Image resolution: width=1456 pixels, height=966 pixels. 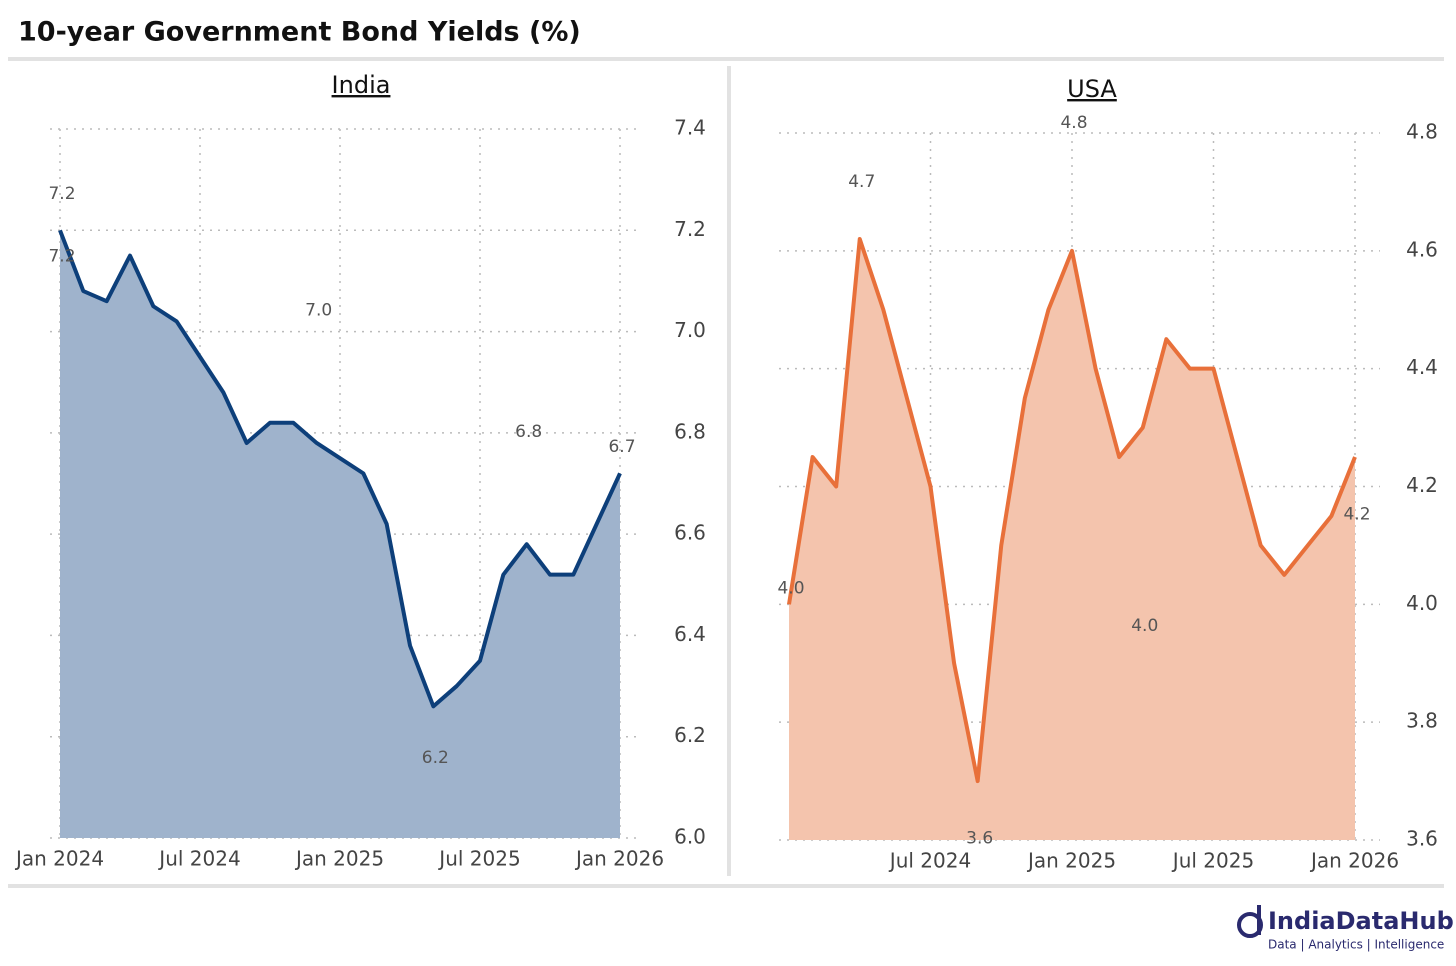 What do you see at coordinates (690, 634) in the screenshot?
I see `y-tick-label: 6.4` at bounding box center [690, 634].